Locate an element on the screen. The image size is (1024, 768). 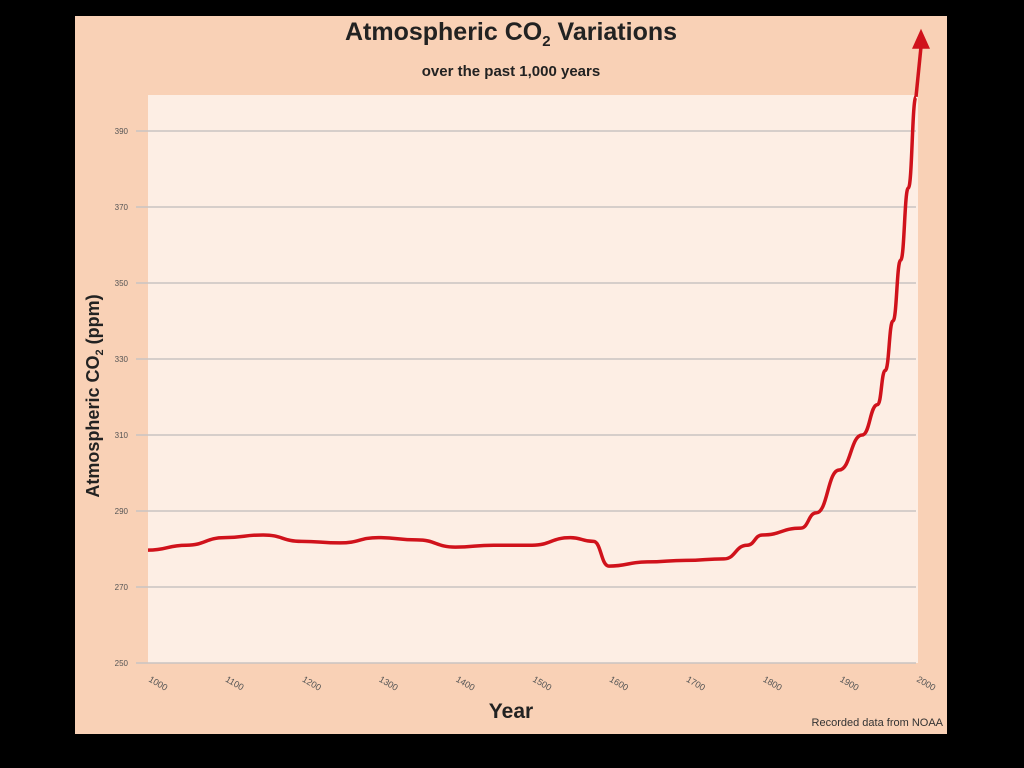
x-tick-label: 1500 is located at coordinates (542, 683).